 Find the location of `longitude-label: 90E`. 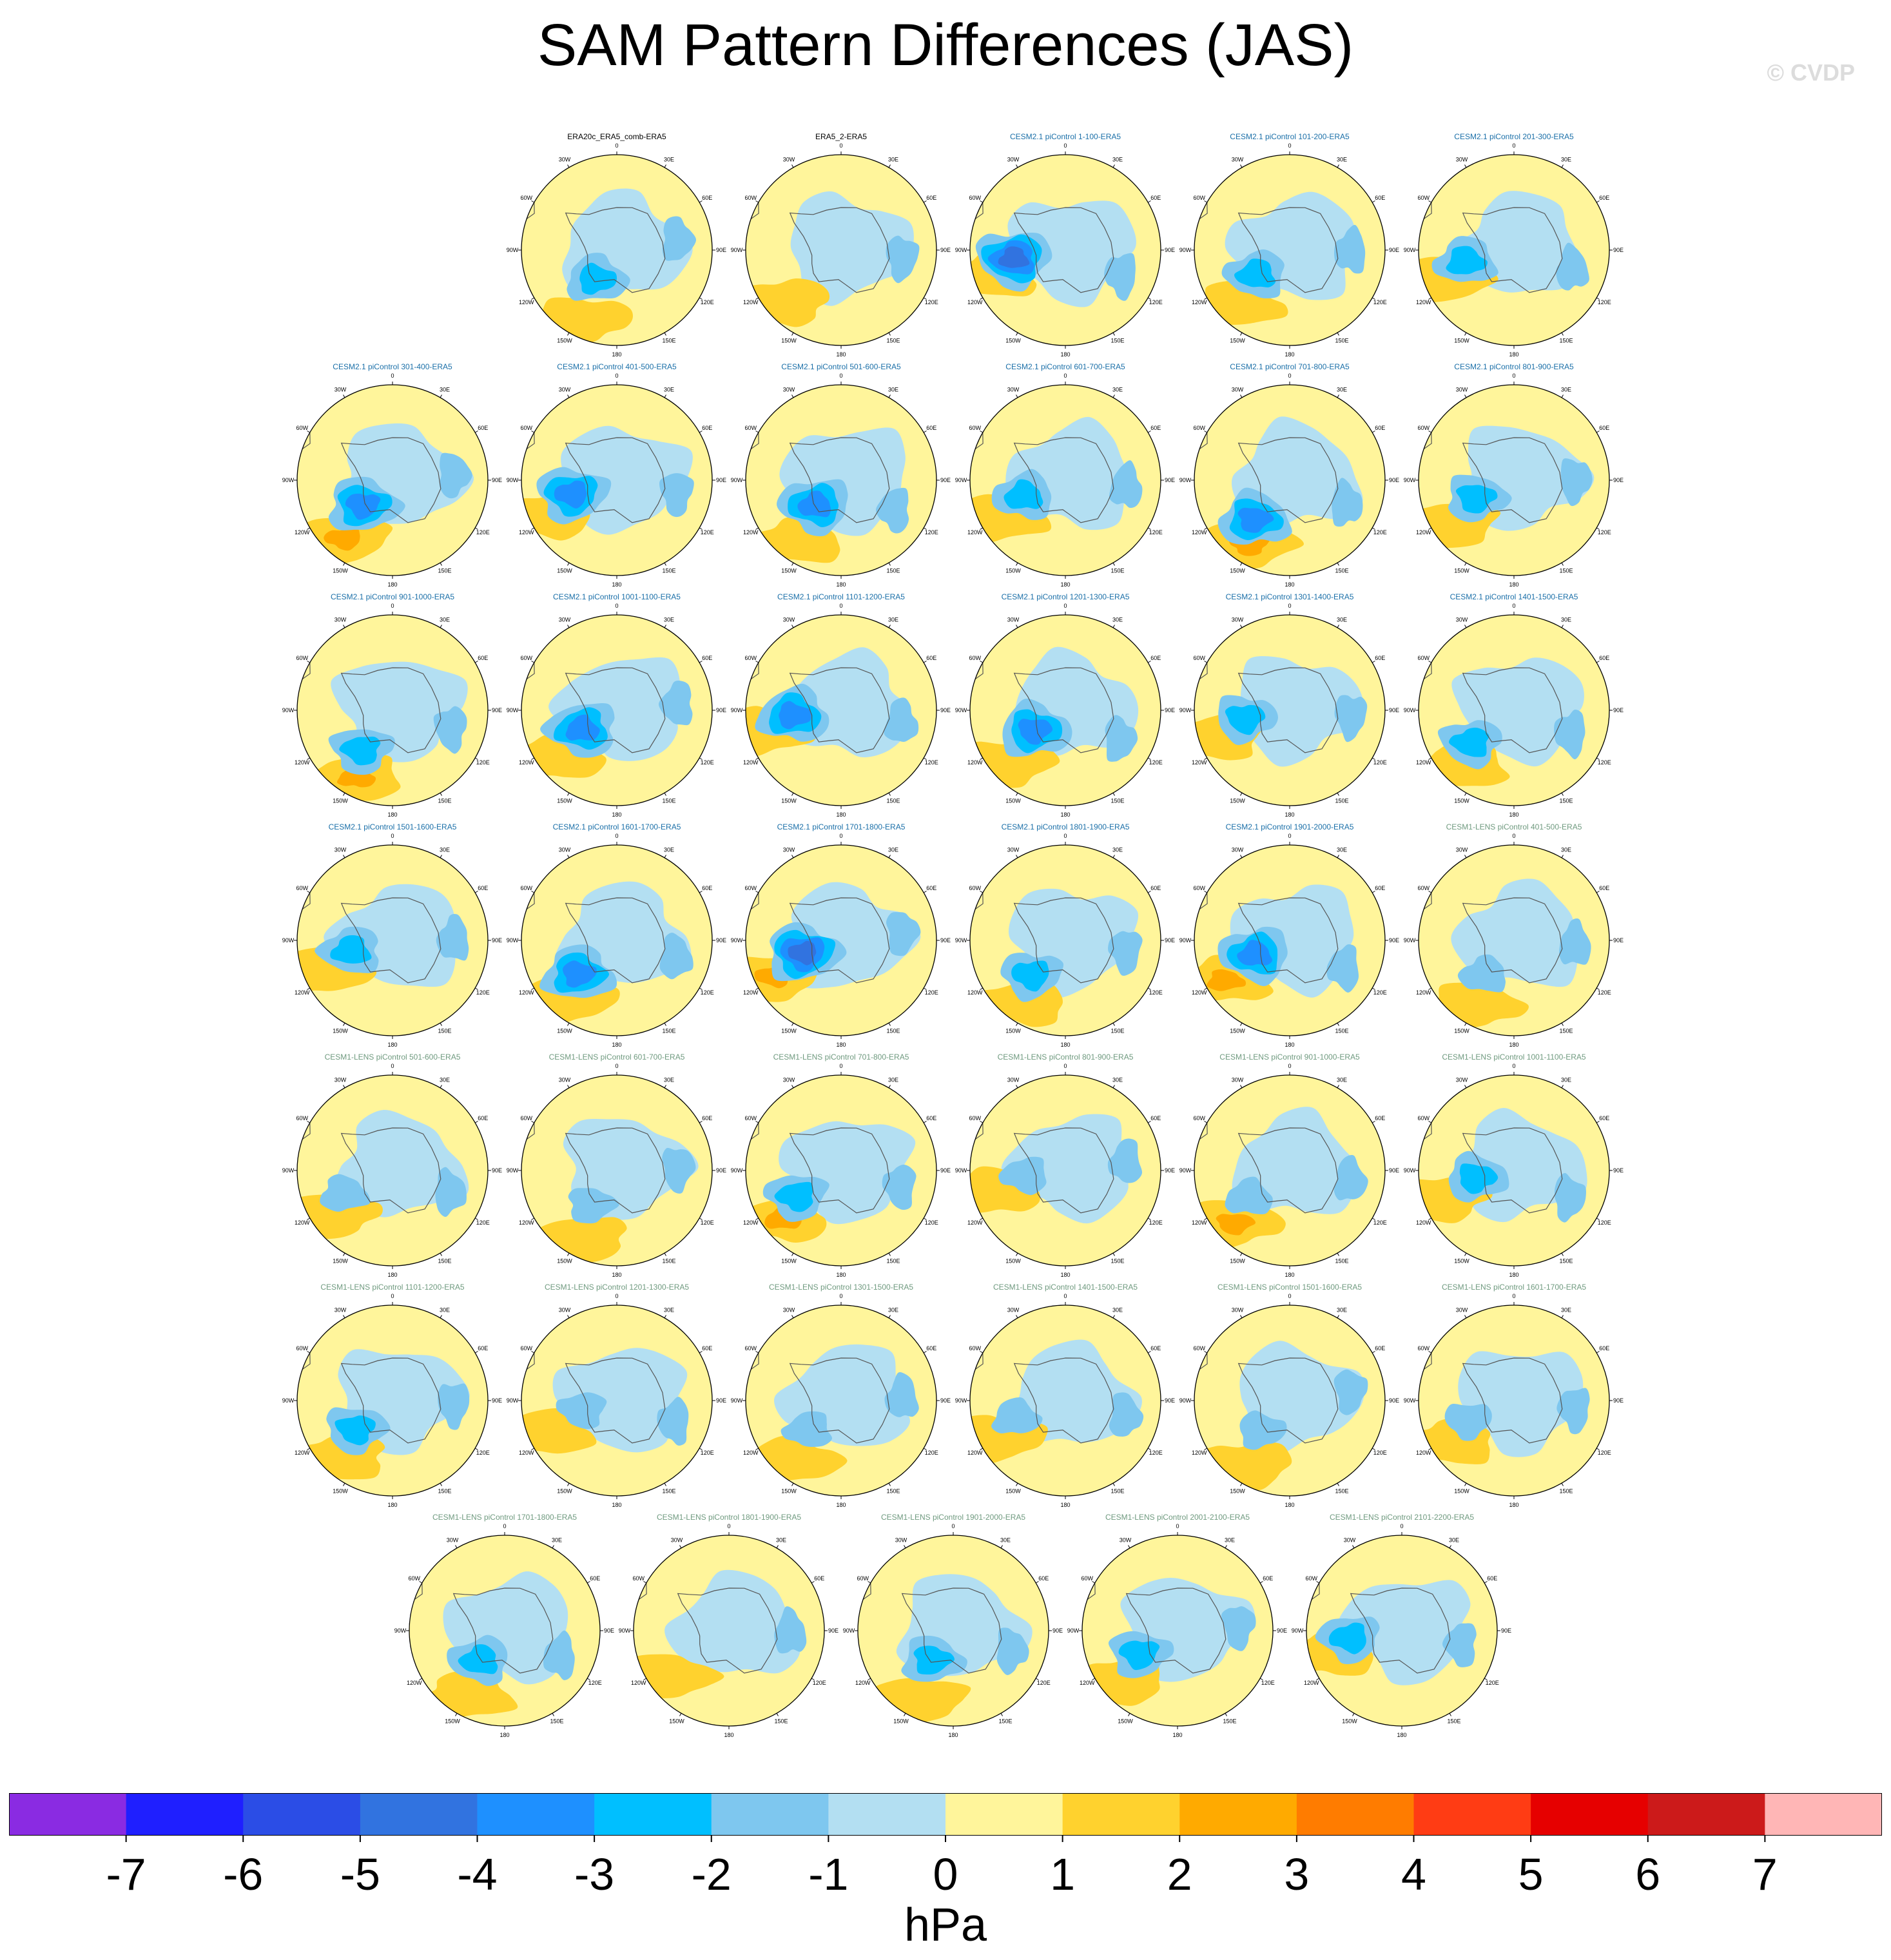

longitude-label: 90E is located at coordinates (1170, 480).